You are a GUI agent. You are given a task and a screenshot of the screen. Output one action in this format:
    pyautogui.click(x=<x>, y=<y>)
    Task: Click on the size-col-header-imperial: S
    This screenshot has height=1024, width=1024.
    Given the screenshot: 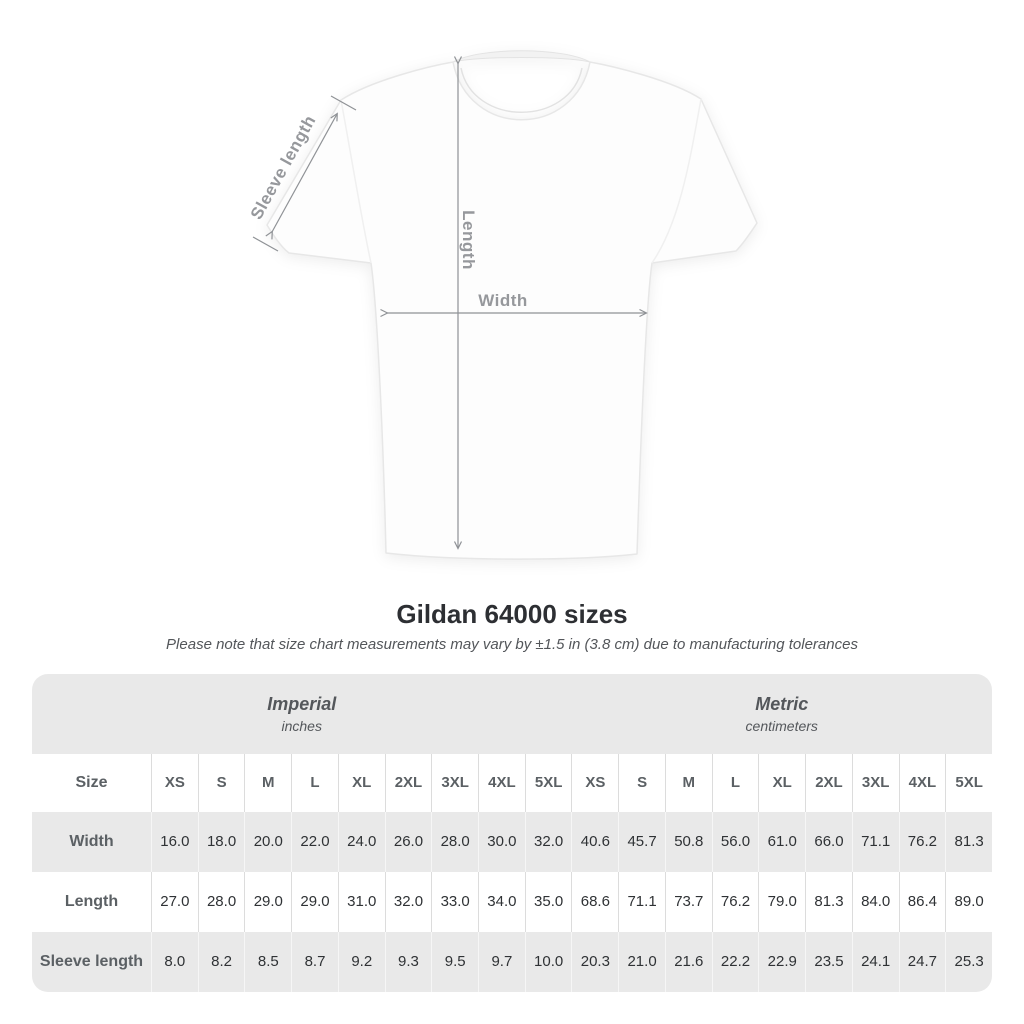 What is the action you would take?
    pyautogui.click(x=221, y=782)
    